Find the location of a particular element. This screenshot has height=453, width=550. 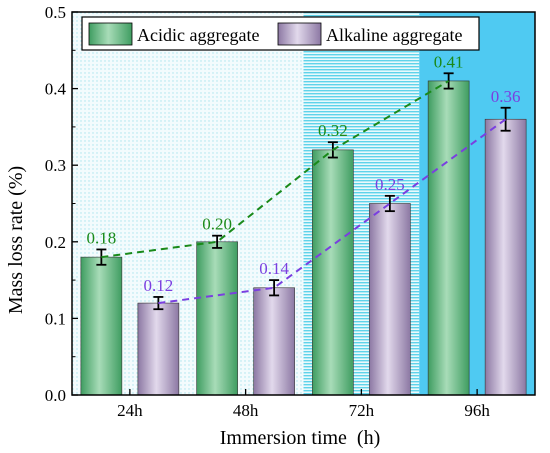

x-tick-label: 72h is located at coordinates (362, 410).